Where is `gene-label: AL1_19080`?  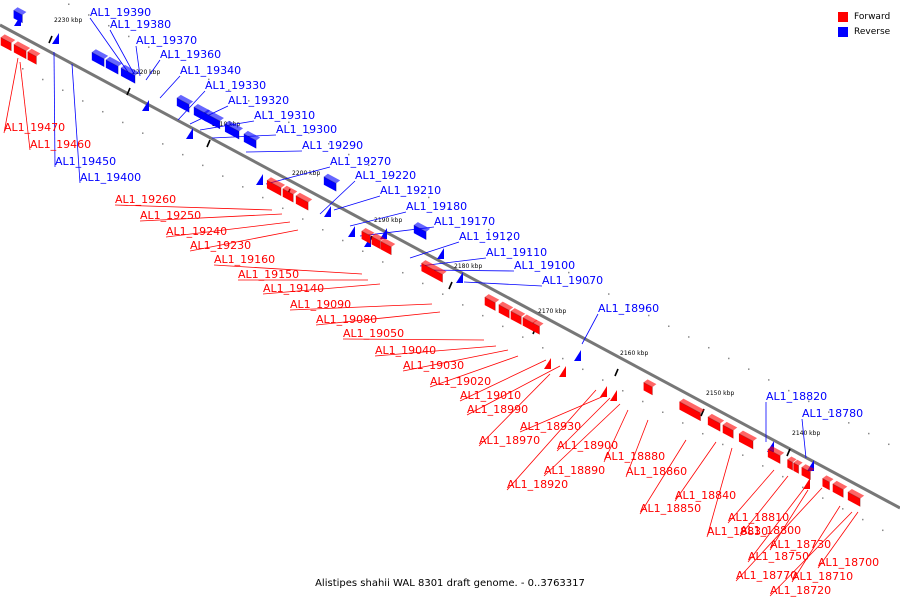
gene-label: AL1_19080 is located at coordinates (346, 319).